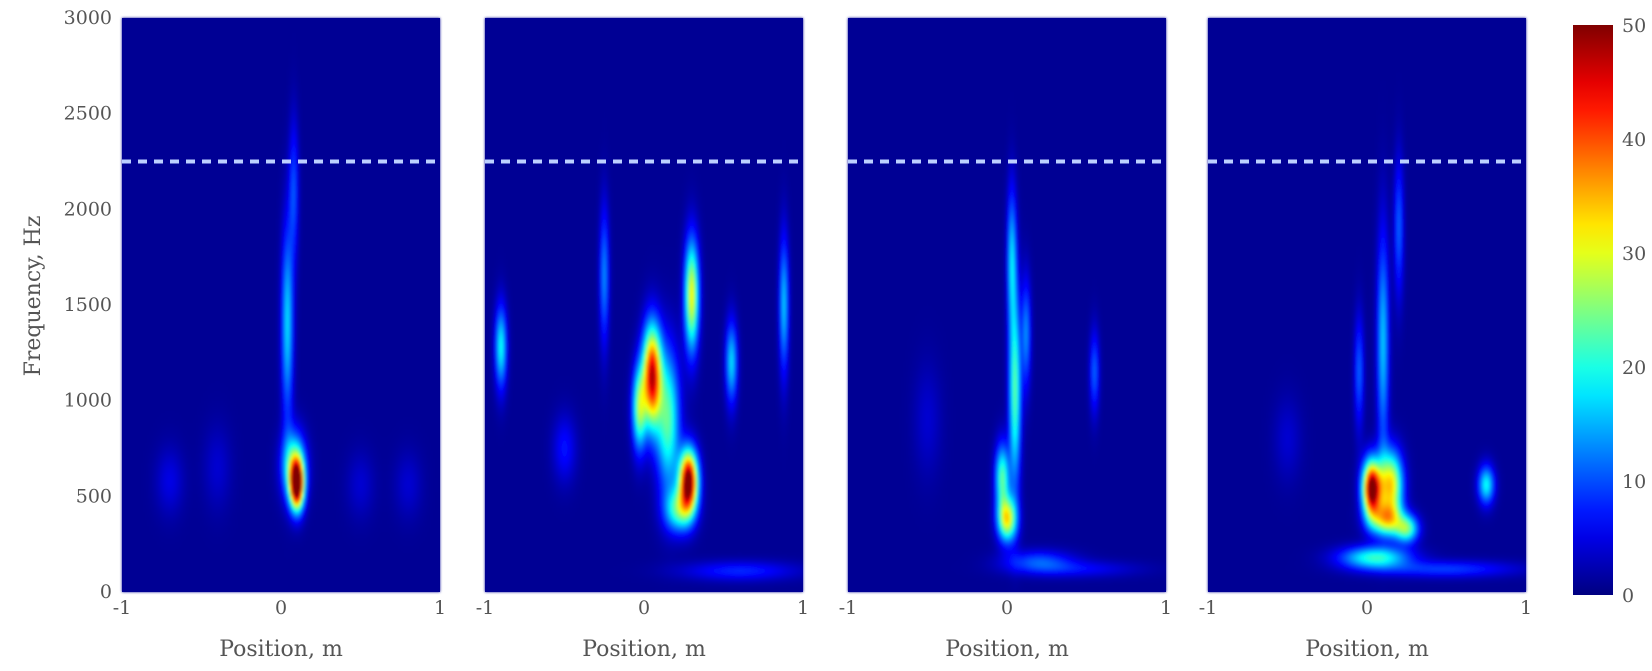 This screenshot has width=1652, height=671. I want to click on y-tick-label: 1000, so click(88, 401).